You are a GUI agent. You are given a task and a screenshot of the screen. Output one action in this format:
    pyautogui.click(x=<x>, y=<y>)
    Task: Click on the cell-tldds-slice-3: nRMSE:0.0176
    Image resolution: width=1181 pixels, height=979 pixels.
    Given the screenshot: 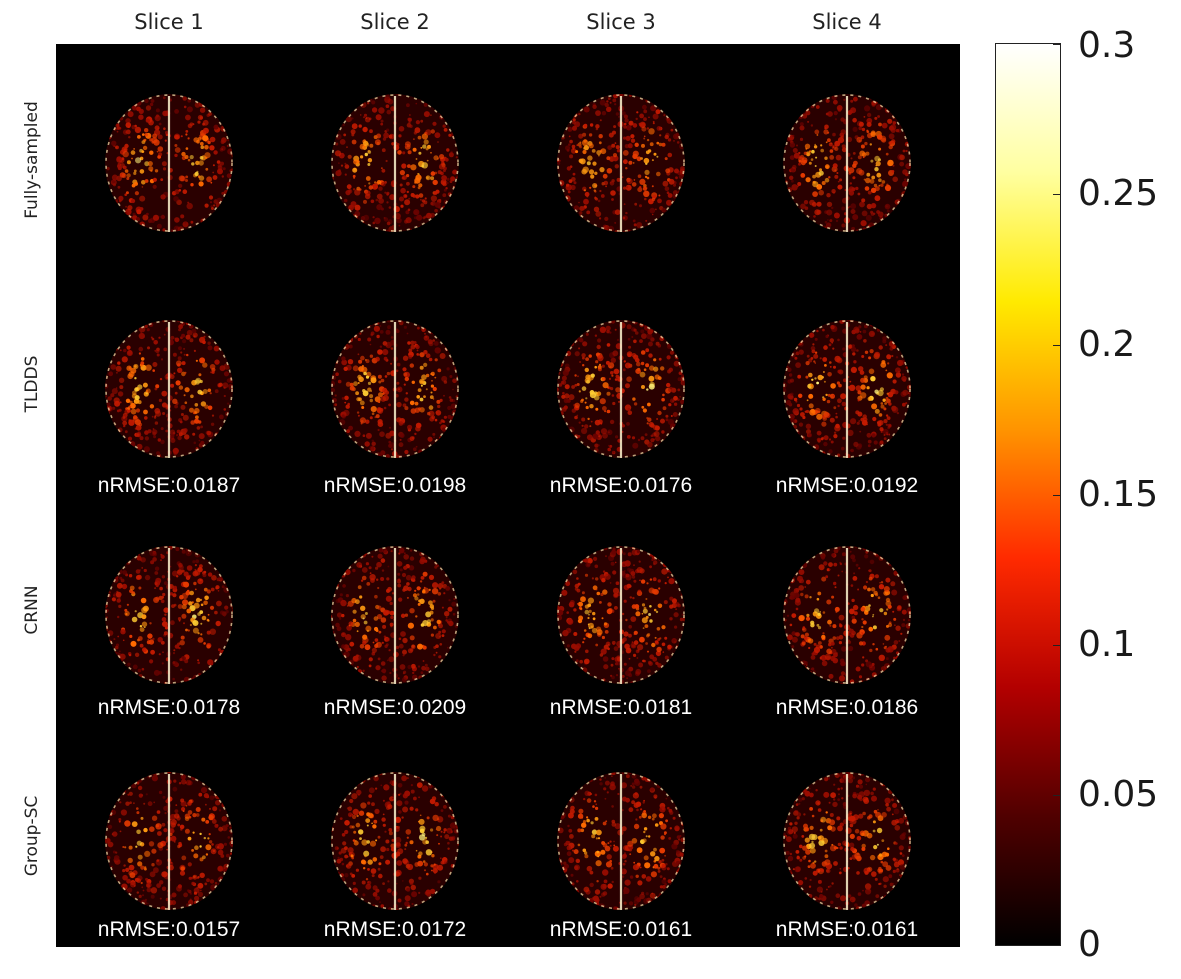 What is the action you would take?
    pyautogui.click(x=621, y=383)
    